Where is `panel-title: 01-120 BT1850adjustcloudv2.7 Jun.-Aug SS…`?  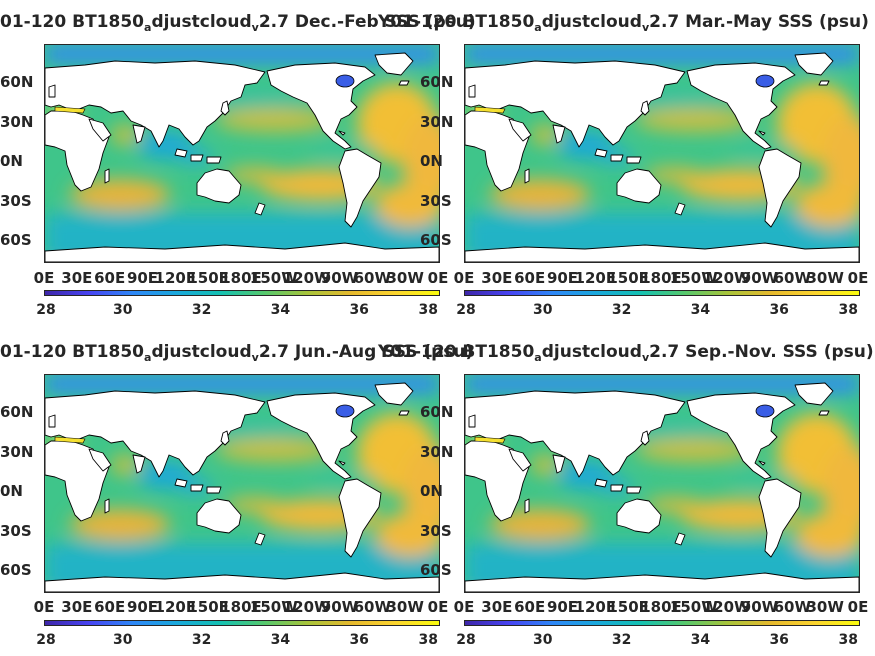 panel-title: 01-120 BT1850adjustcloudv2.7 Jun.-Aug SS… is located at coordinates (237, 353).